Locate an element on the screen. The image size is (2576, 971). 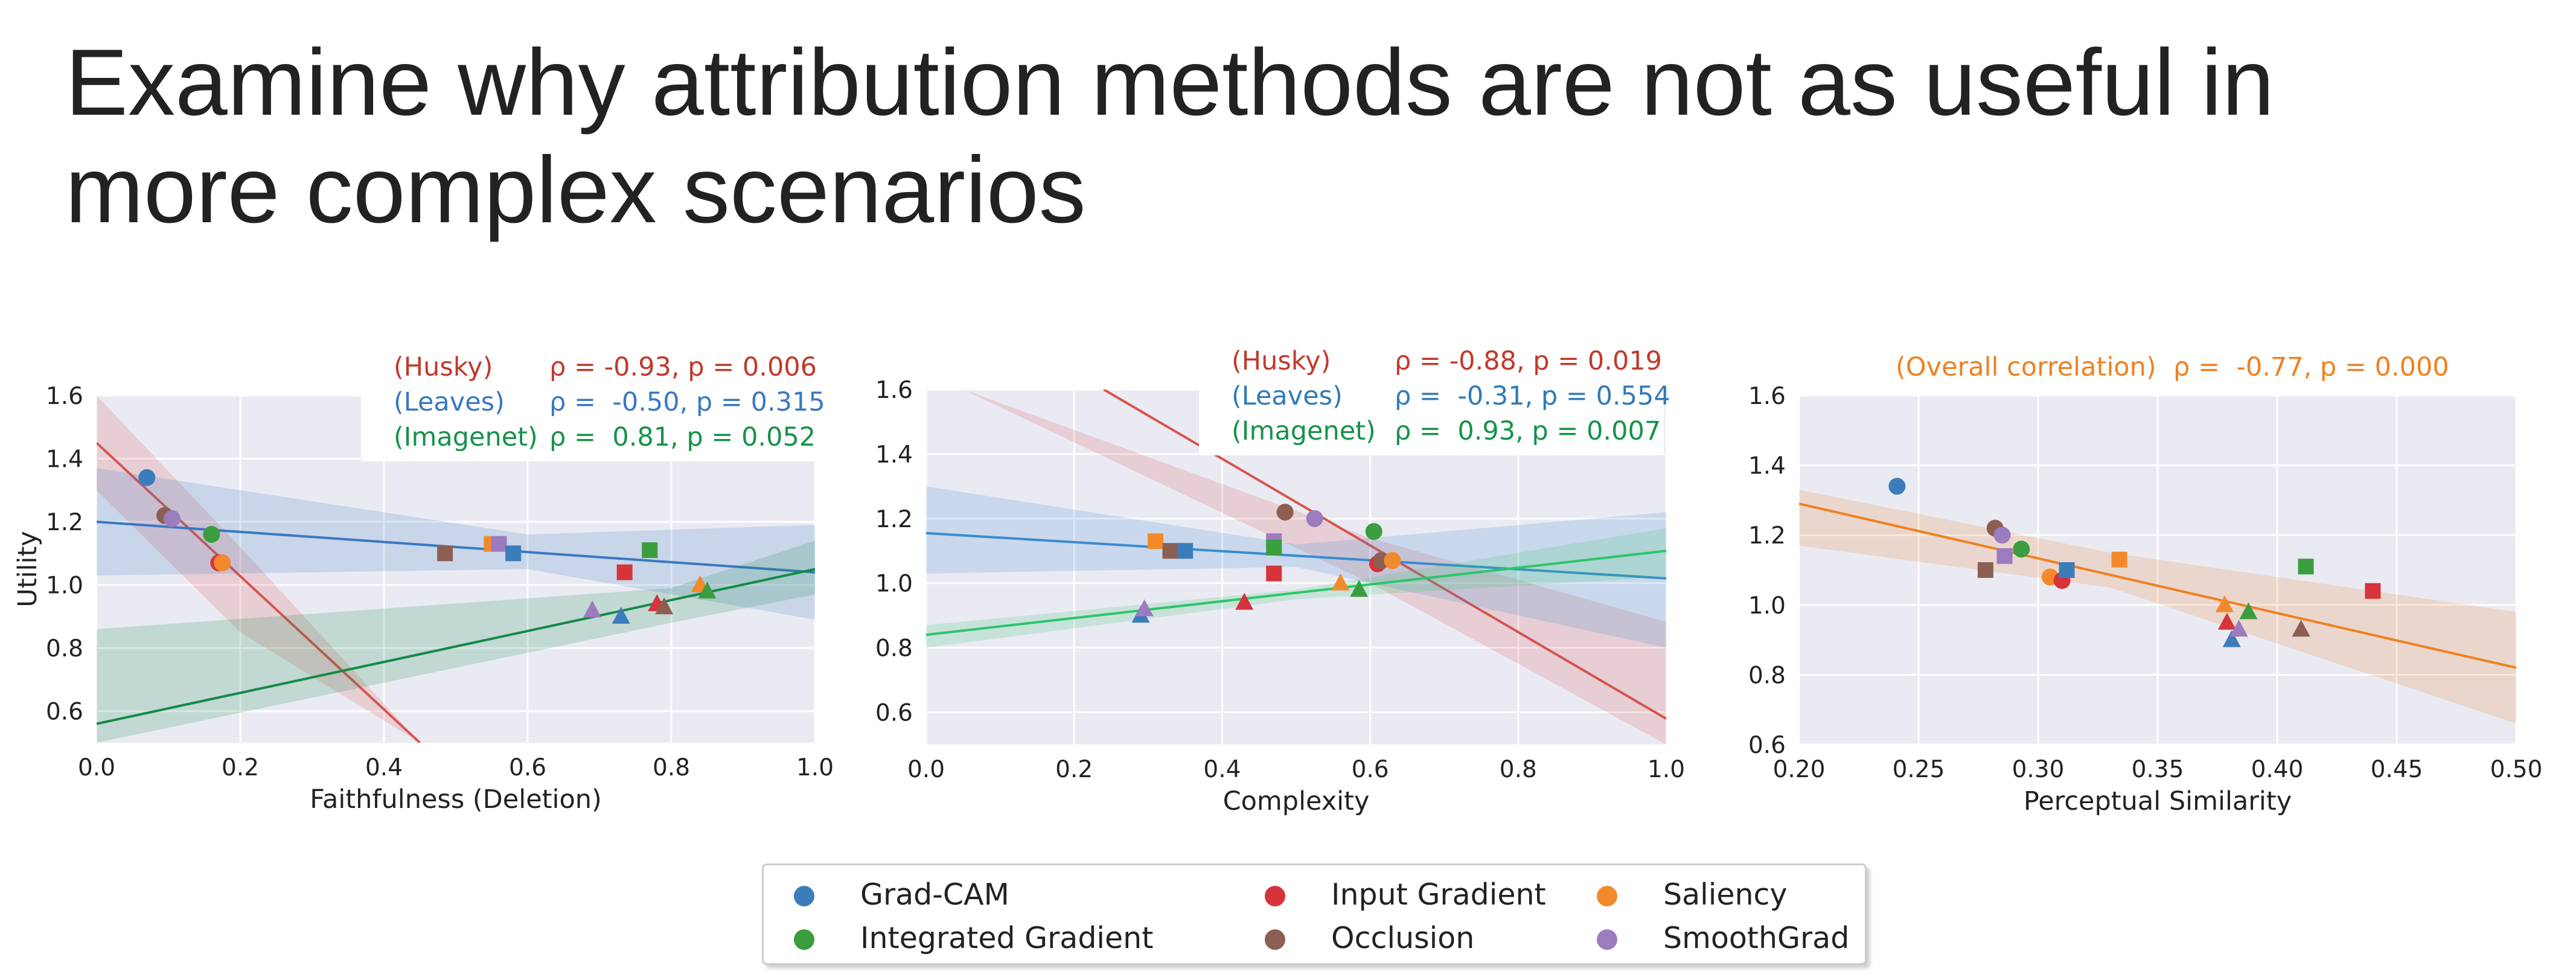
x-tick-label: 0.2 is located at coordinates (1074, 769).